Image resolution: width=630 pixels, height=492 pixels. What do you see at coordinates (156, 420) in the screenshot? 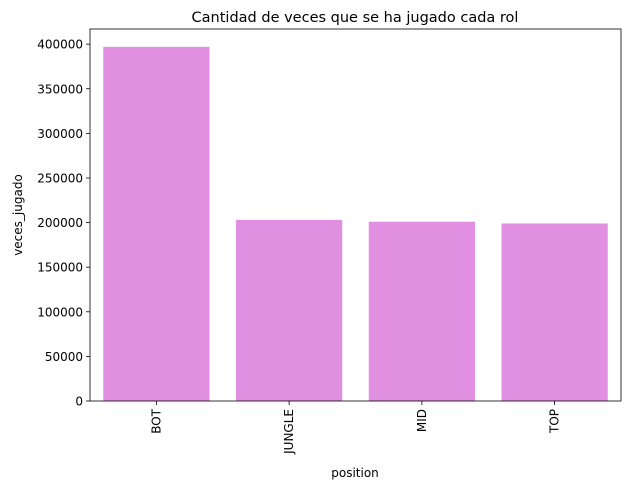
I see `x-tick-label: BOT` at bounding box center [156, 420].